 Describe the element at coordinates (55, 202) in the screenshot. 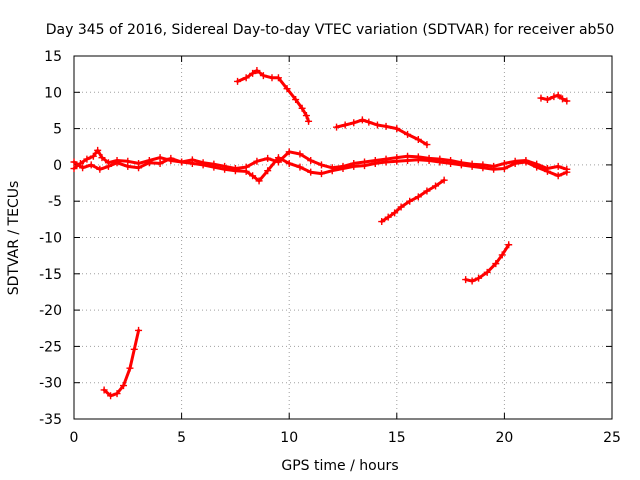

I see `y-tick-label: -5` at that location.